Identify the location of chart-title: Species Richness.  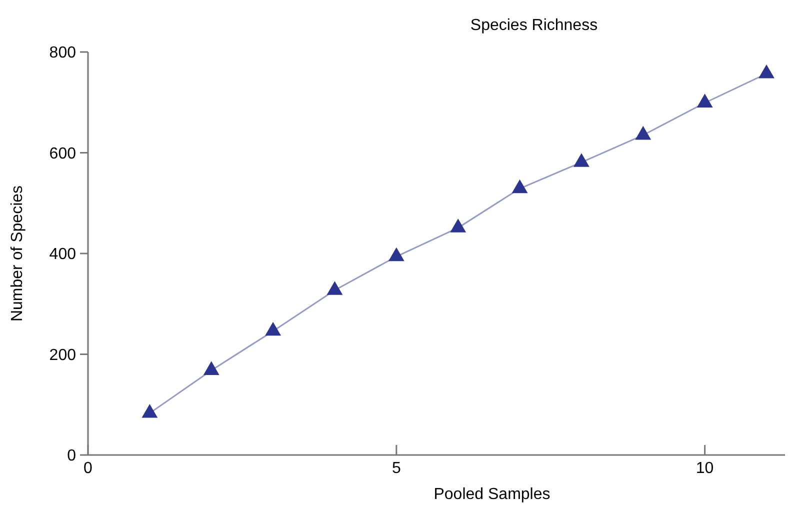
(534, 25).